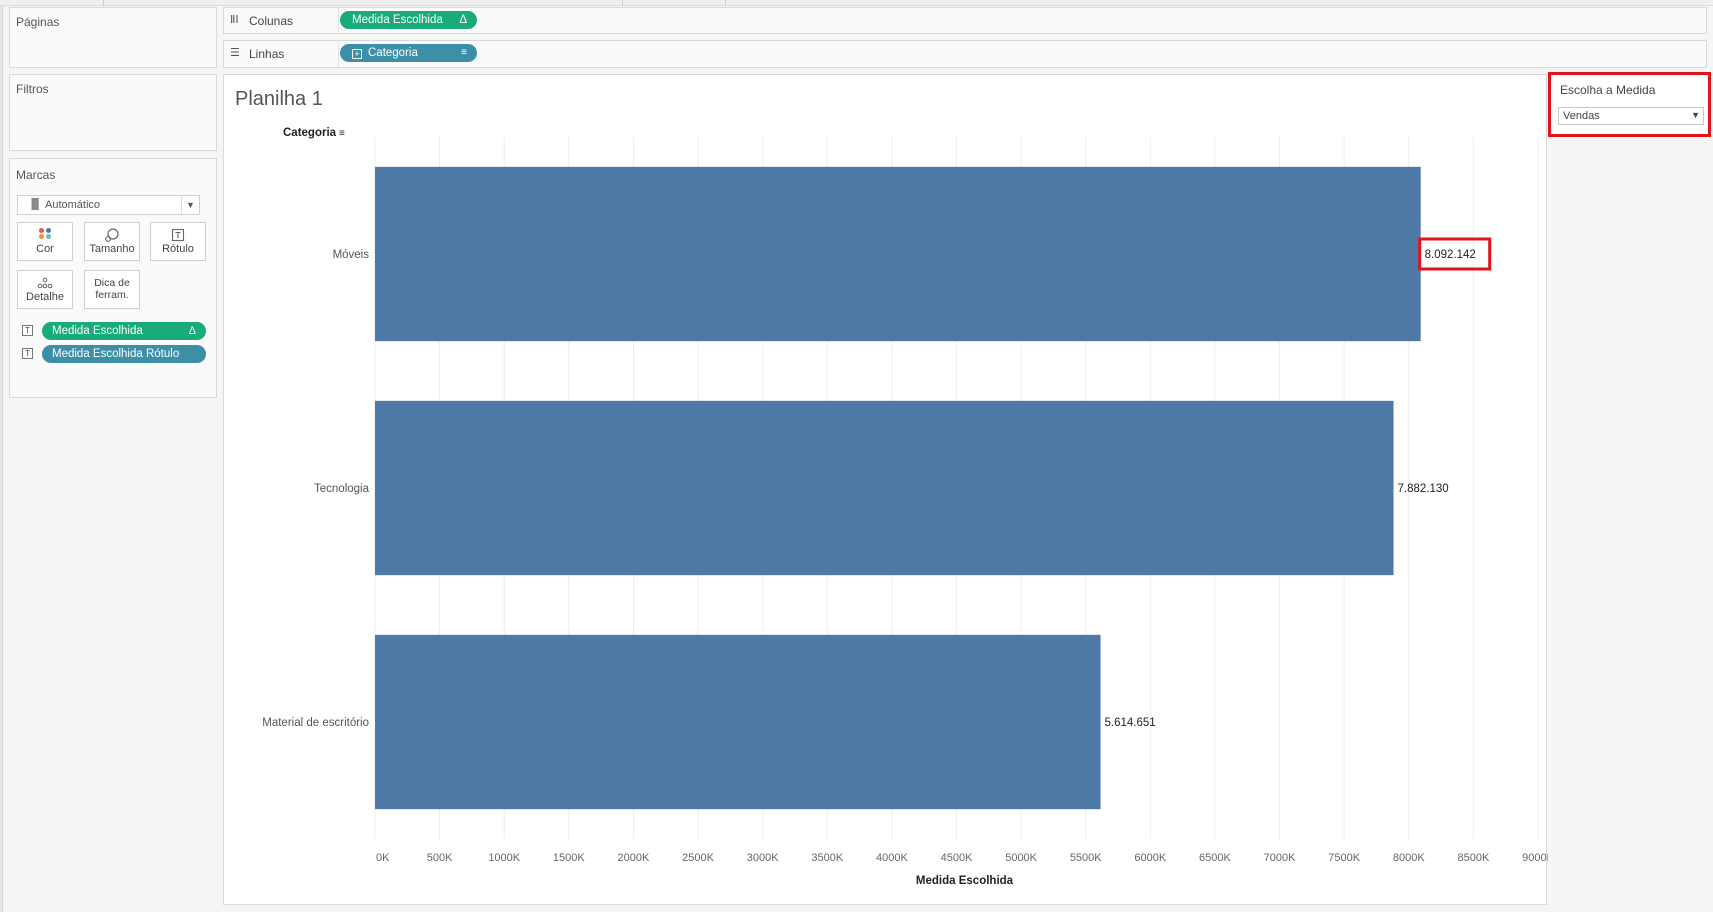  Describe the element at coordinates (397, 20) in the screenshot. I see `columns-pill-label: Medida Escolhida` at that location.